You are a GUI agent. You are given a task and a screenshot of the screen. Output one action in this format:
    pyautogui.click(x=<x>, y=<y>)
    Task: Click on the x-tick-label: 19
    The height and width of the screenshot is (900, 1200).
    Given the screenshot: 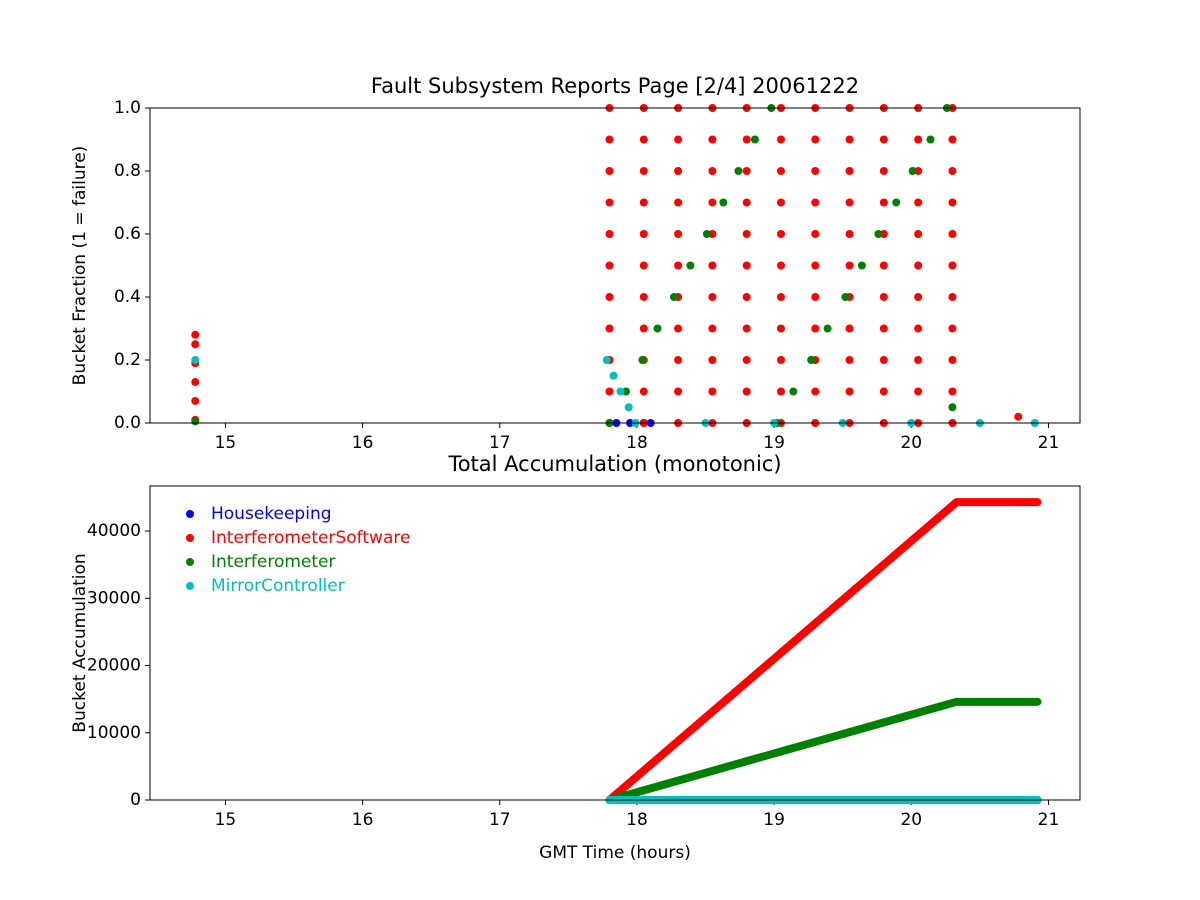 What is the action you would take?
    pyautogui.click(x=774, y=443)
    